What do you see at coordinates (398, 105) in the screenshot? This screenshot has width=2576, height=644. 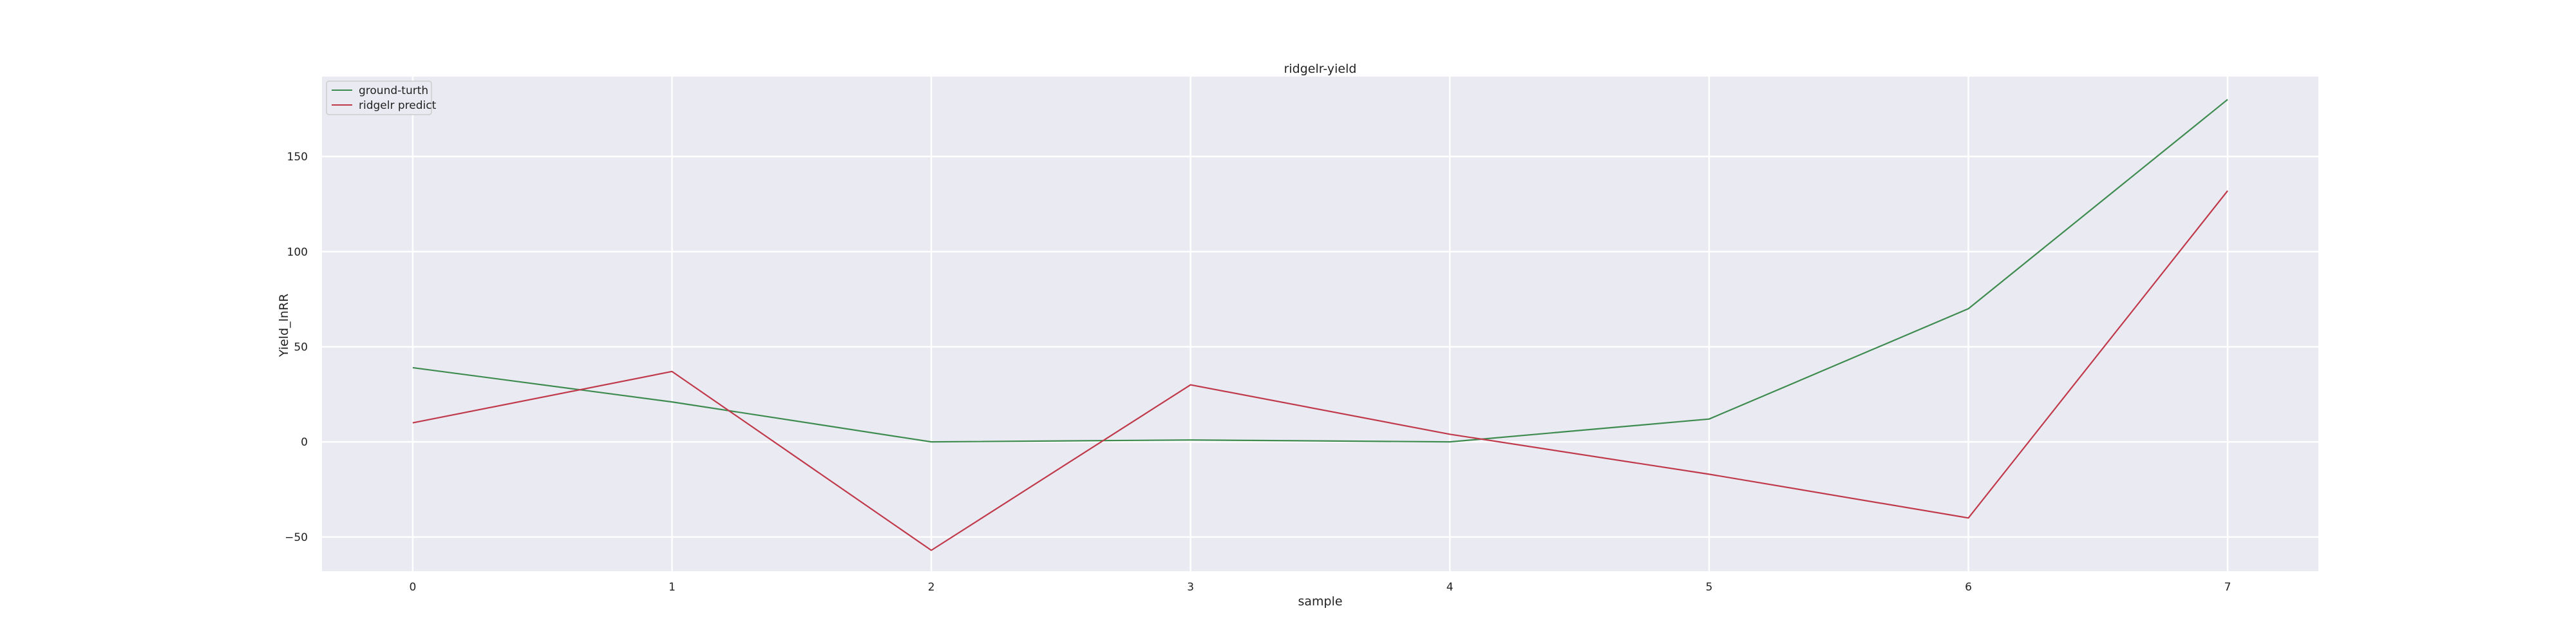 I see `legend-label-ridgelr-predict: ridgelr predict` at bounding box center [398, 105].